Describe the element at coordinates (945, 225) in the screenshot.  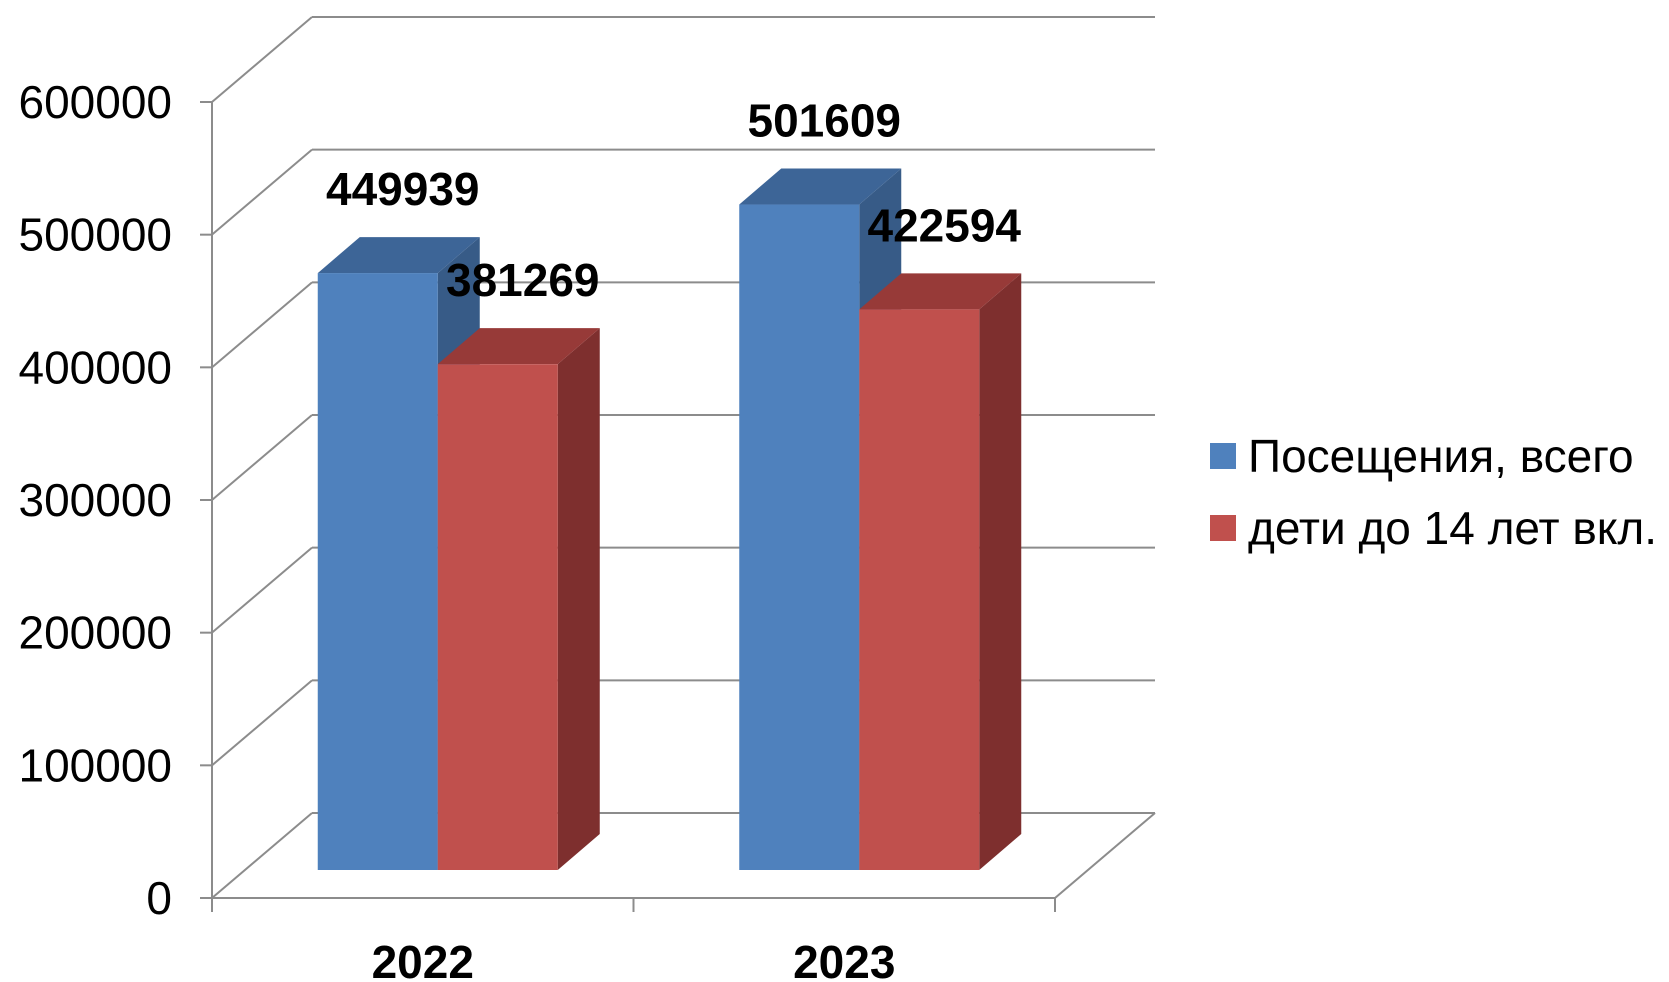
I see `data-label-series-2-2023: 422594` at that location.